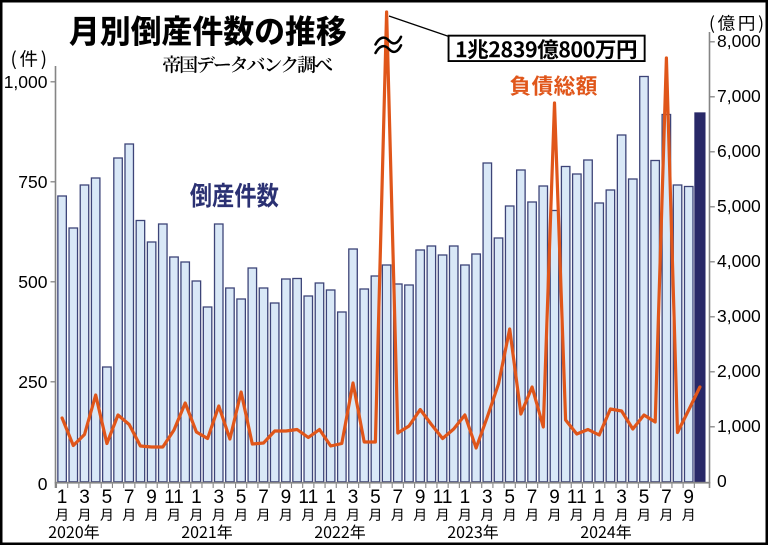 The height and width of the screenshot is (545, 768). What do you see at coordinates (739, 41) in the screenshot?
I see `svg-text: 8,000` at bounding box center [739, 41].